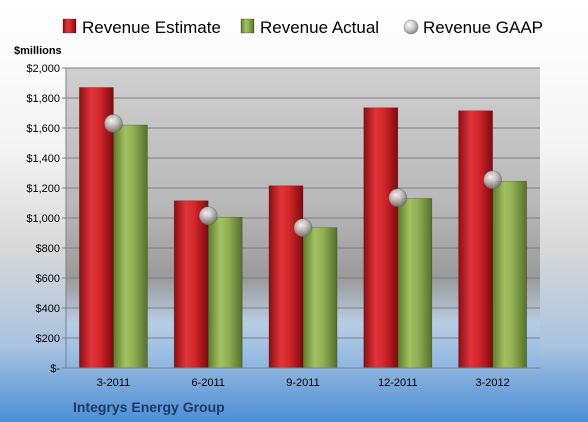  Describe the element at coordinates (302, 383) in the screenshot. I see `x-tick-label: 9-2011` at that location.